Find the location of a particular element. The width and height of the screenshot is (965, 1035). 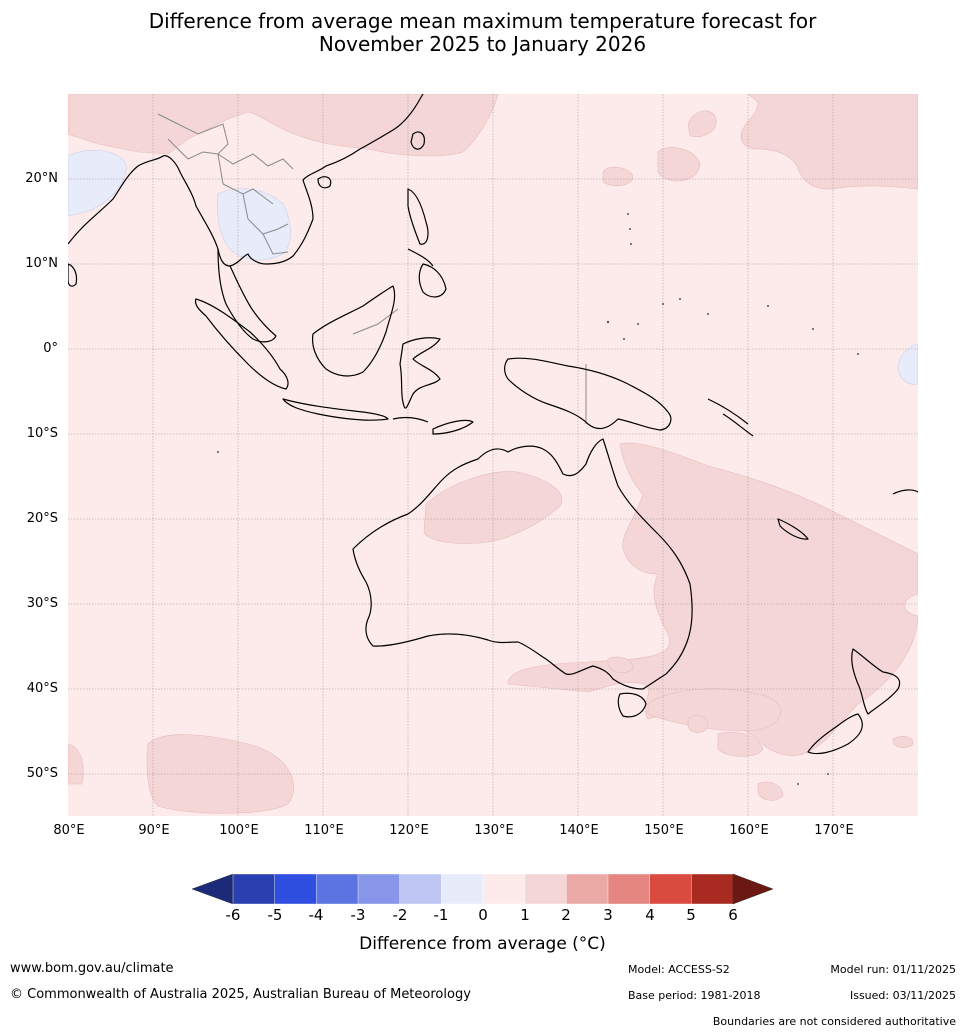

cbar-tick: -2 is located at coordinates (400, 915).